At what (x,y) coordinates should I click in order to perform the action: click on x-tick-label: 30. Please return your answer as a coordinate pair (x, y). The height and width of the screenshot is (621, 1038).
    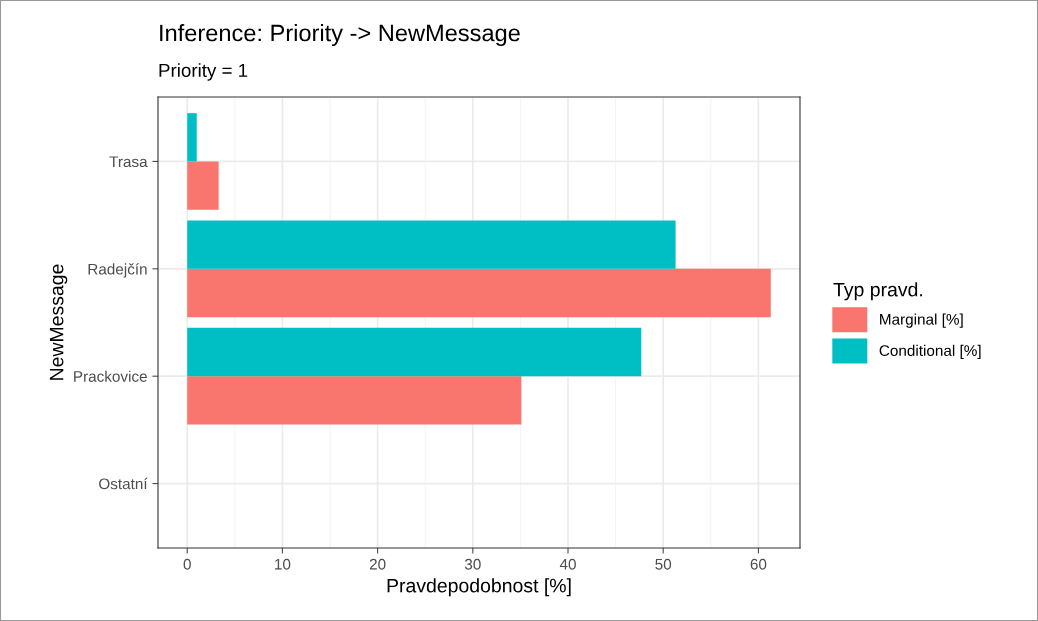
    Looking at the image, I should click on (472, 564).